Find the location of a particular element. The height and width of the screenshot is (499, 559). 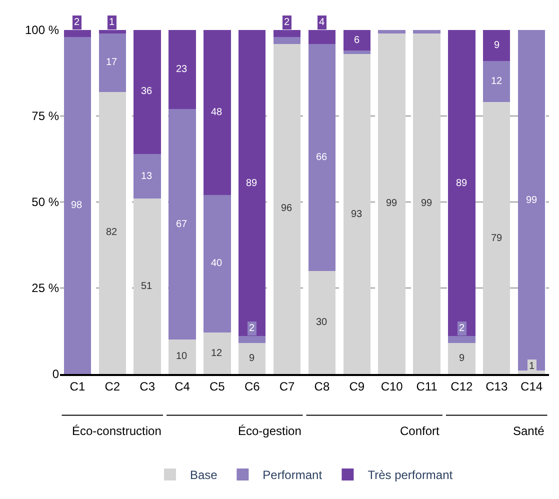

y-tick-label: 100 % is located at coordinates (42, 30).